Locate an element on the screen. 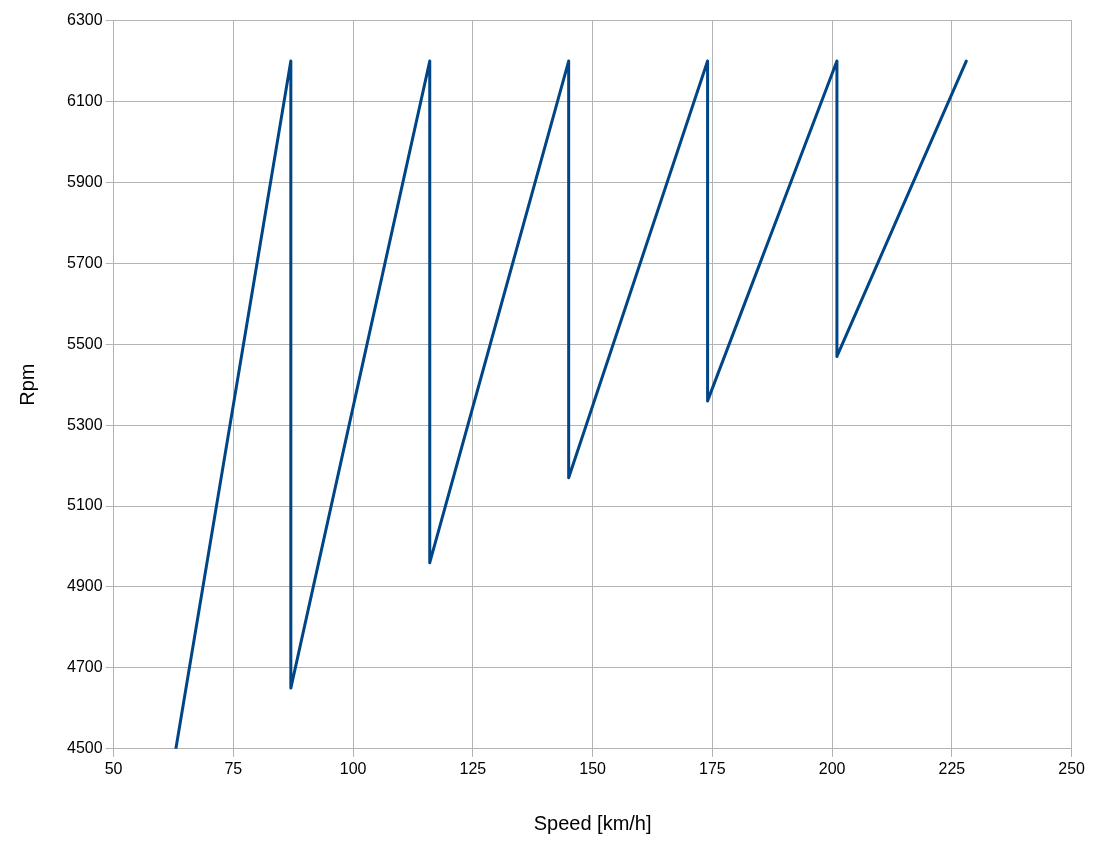 The image size is (1096, 852). x-tick-label: 100 is located at coordinates (353, 768).